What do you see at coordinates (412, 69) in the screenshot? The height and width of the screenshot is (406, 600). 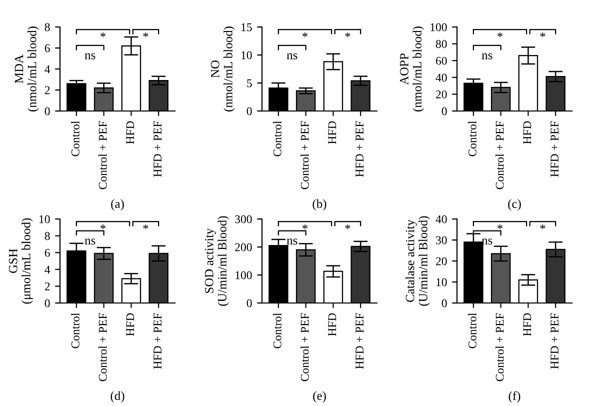 I see `y-axis-title: AOPP (nmol/mL blood)` at bounding box center [412, 69].